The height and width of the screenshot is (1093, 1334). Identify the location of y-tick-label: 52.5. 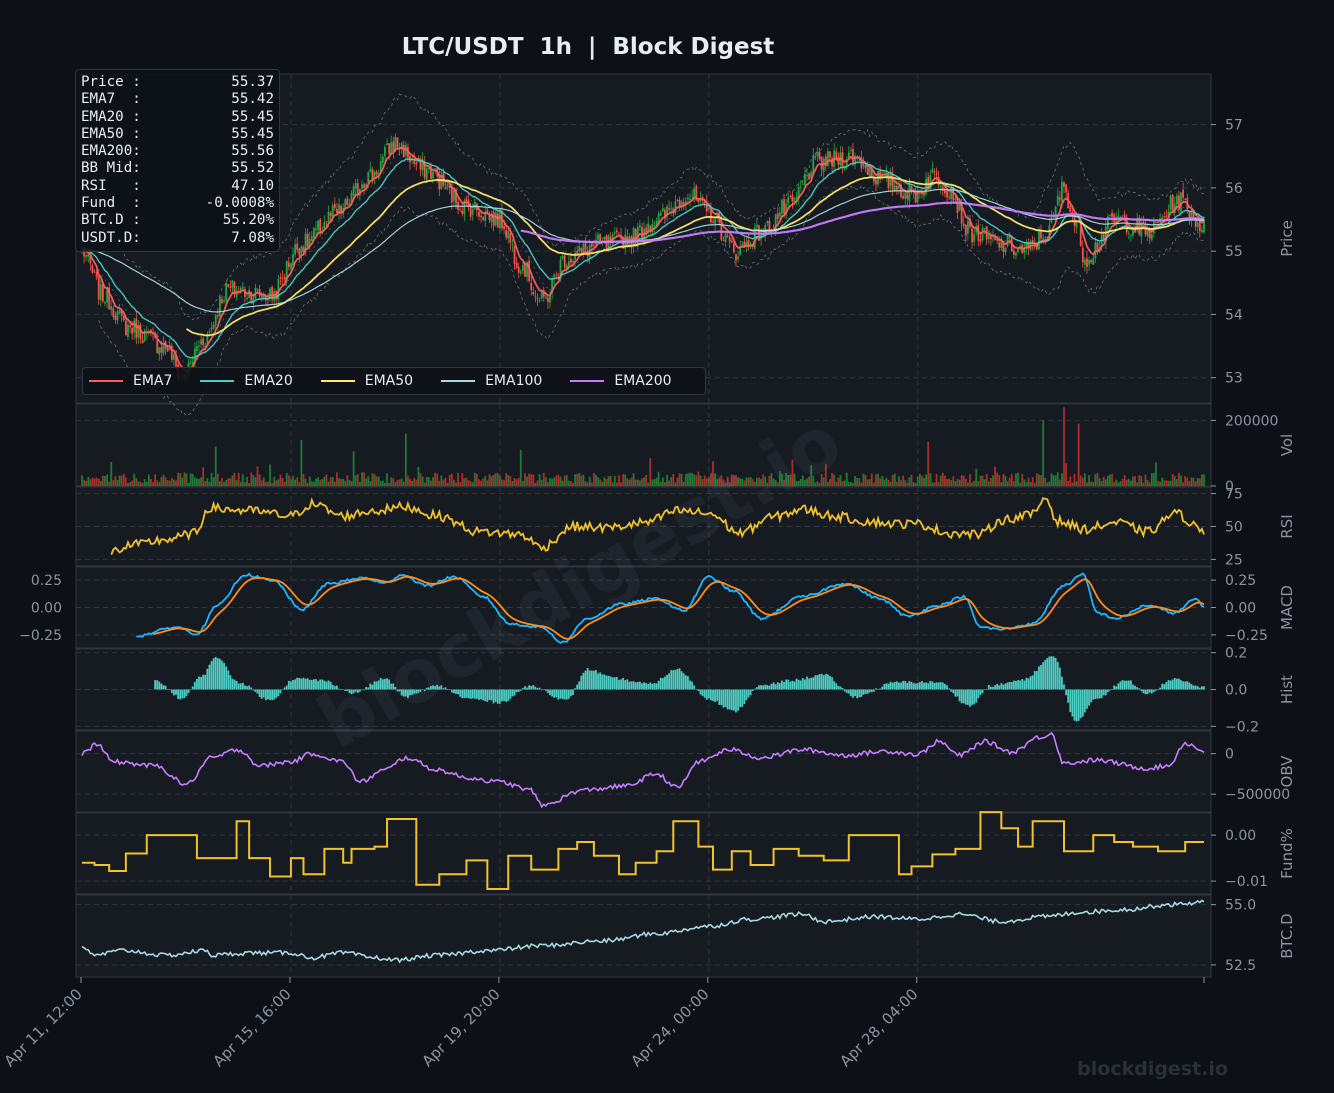
(1240, 966).